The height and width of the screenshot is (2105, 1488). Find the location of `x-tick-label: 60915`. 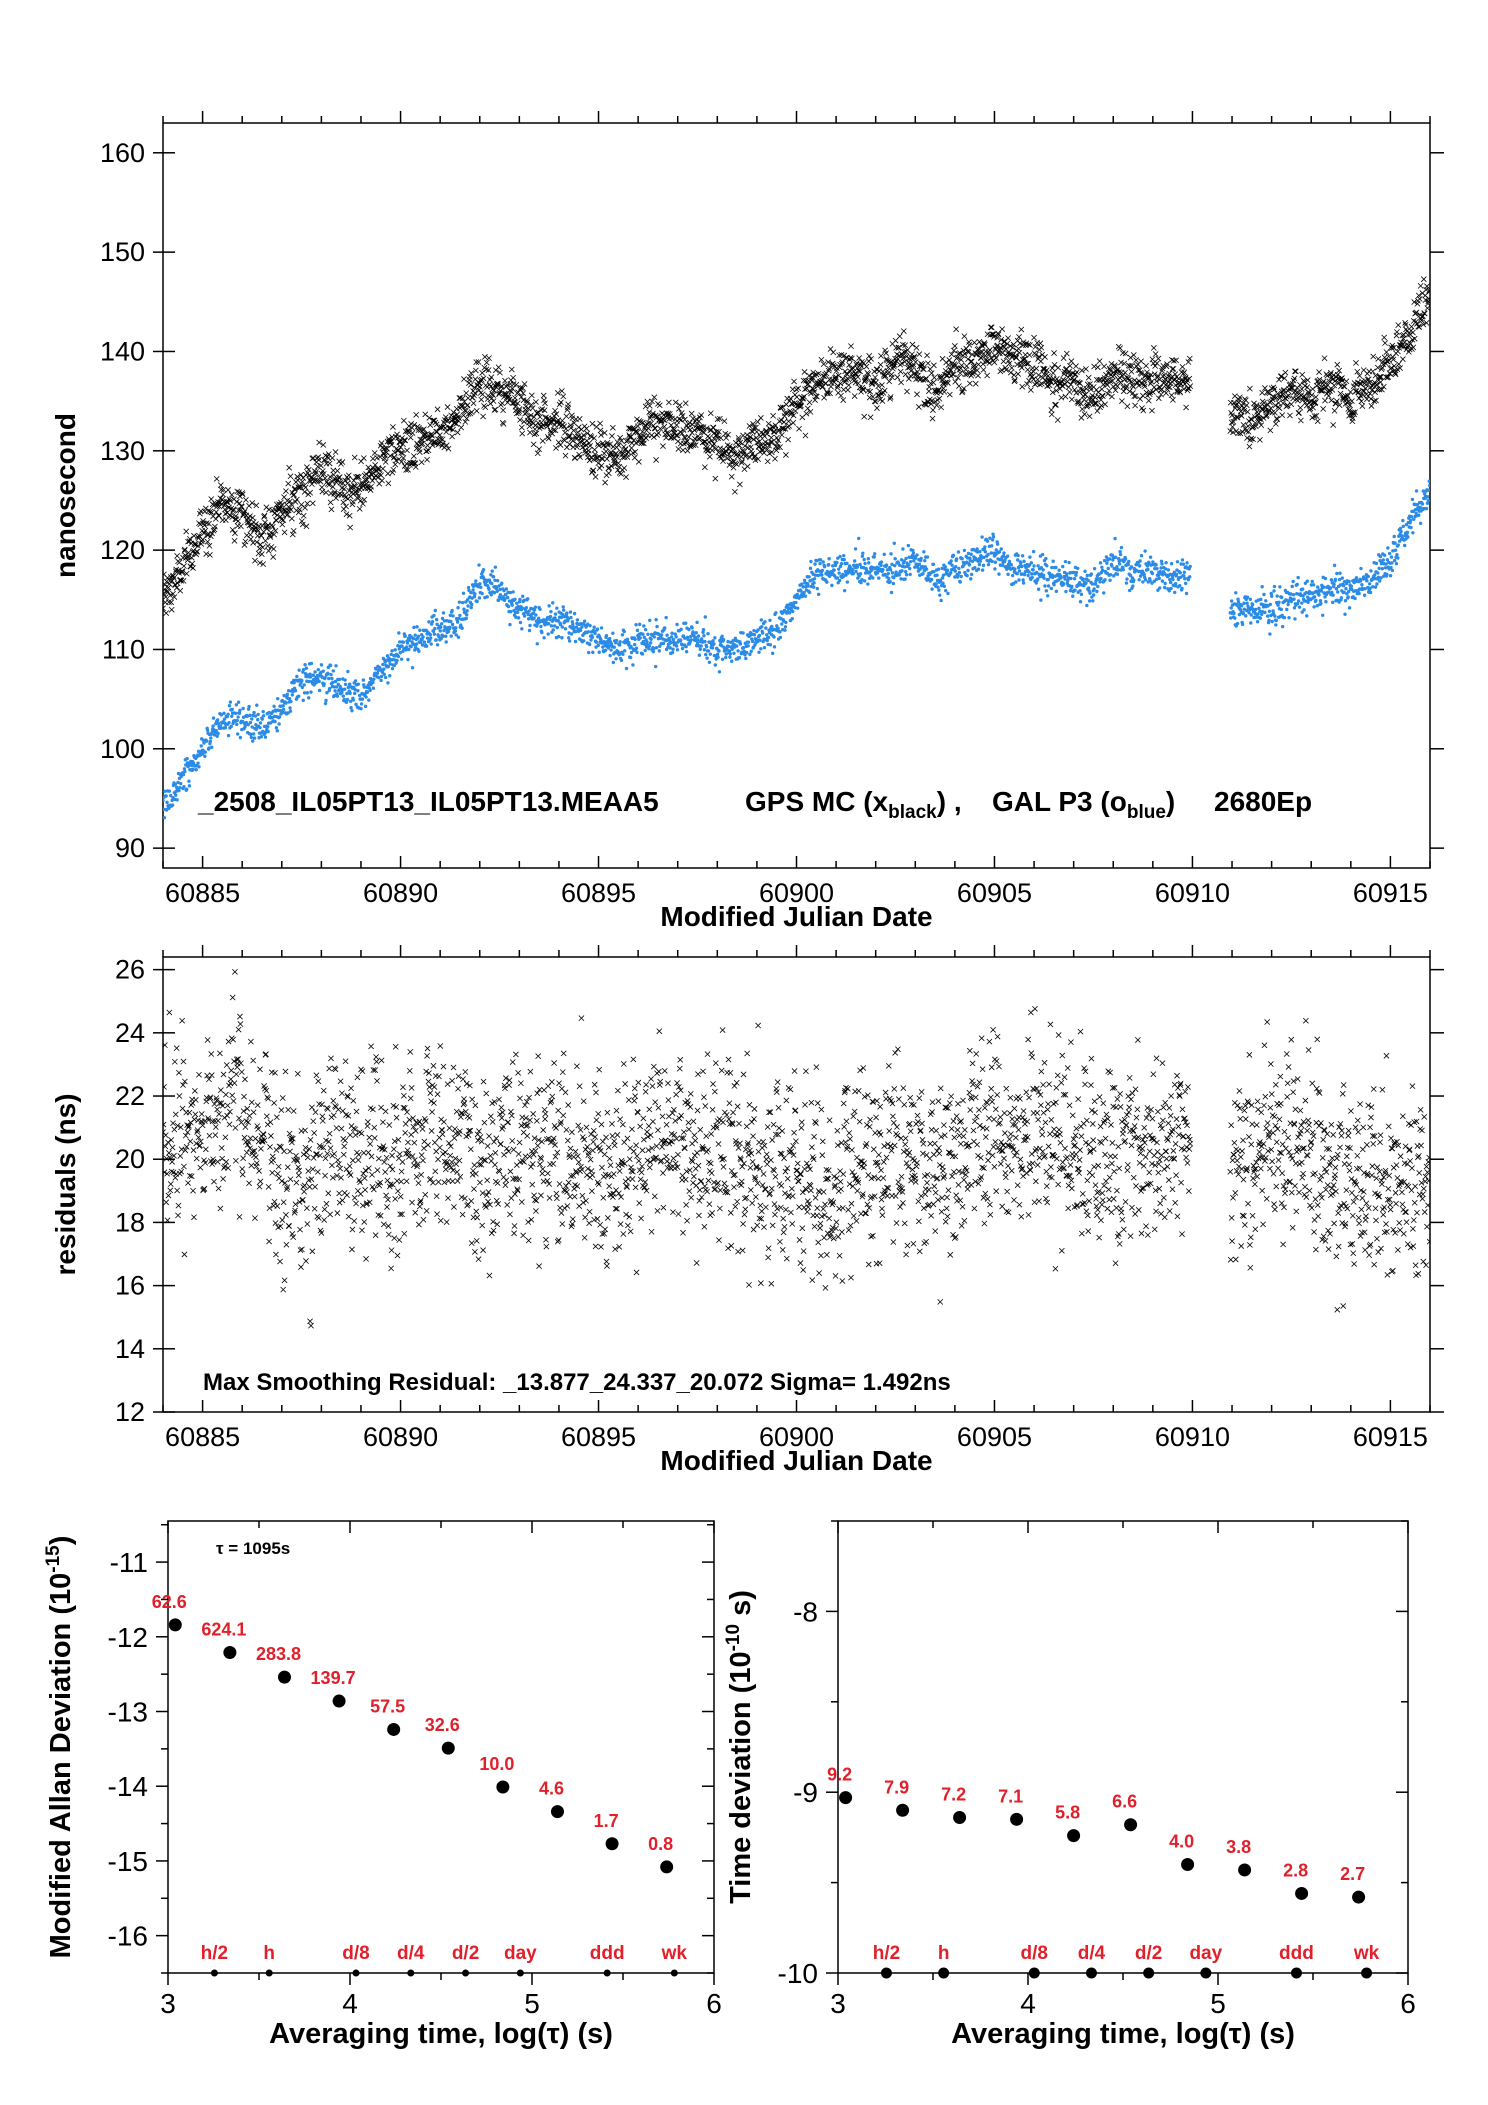

x-tick-label: 60915 is located at coordinates (1390, 893).